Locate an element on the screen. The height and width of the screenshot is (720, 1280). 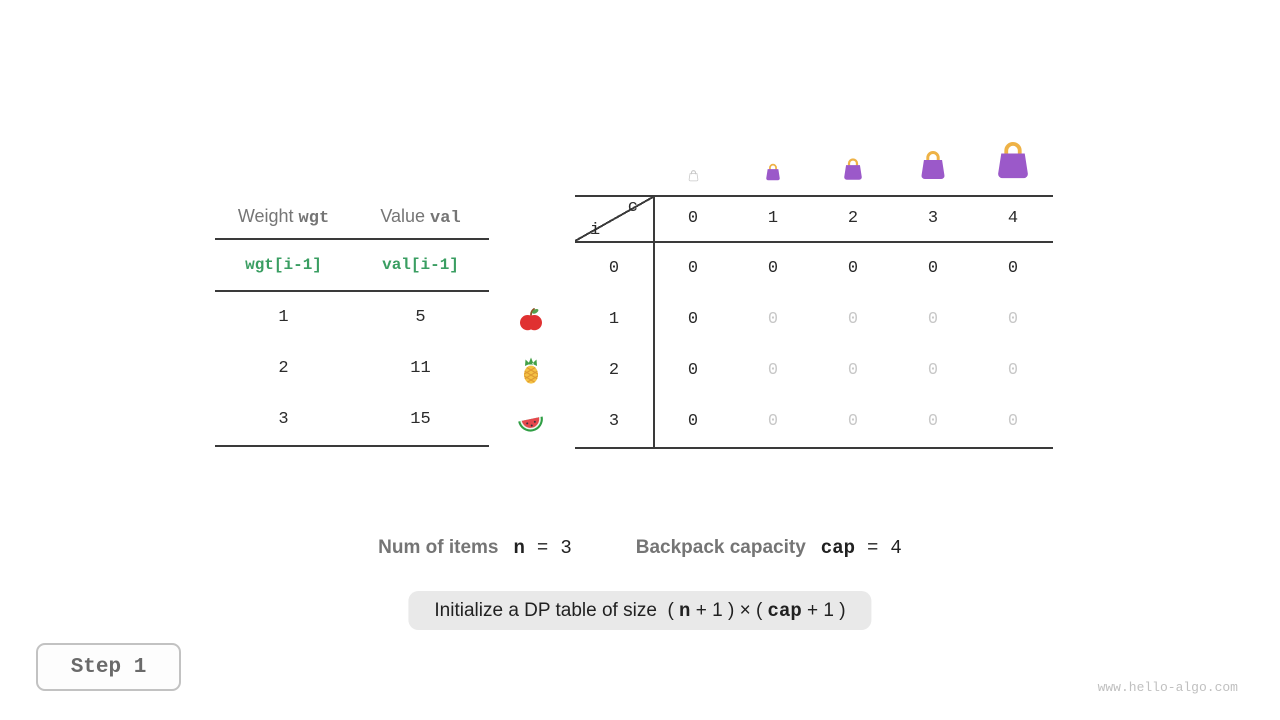
dp-row: 1 0 0 0 0 0 is located at coordinates (814, 319).